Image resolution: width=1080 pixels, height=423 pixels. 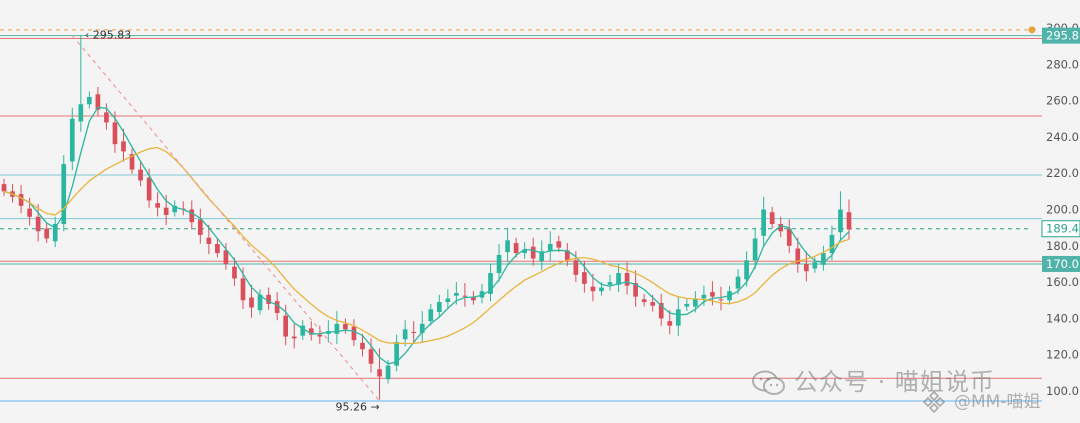 What do you see at coordinates (1032, 30) in the screenshot?
I see `alert-marker` at bounding box center [1032, 30].